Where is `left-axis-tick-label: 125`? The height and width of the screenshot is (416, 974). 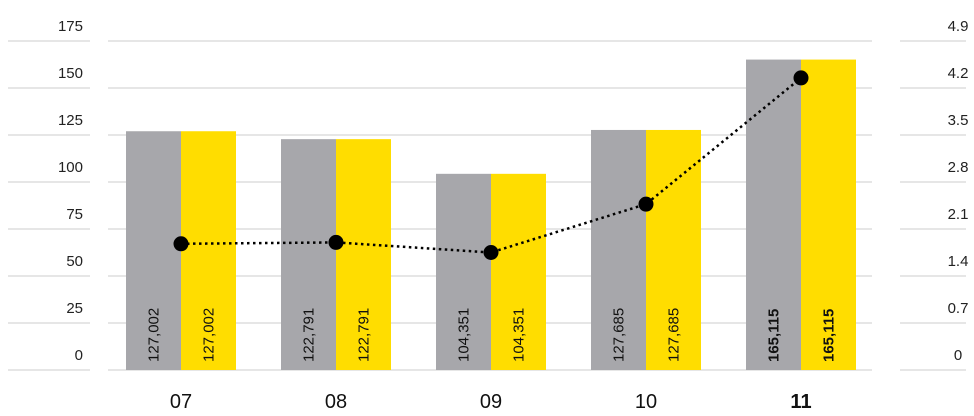 left-axis-tick-label: 125 is located at coordinates (70, 120).